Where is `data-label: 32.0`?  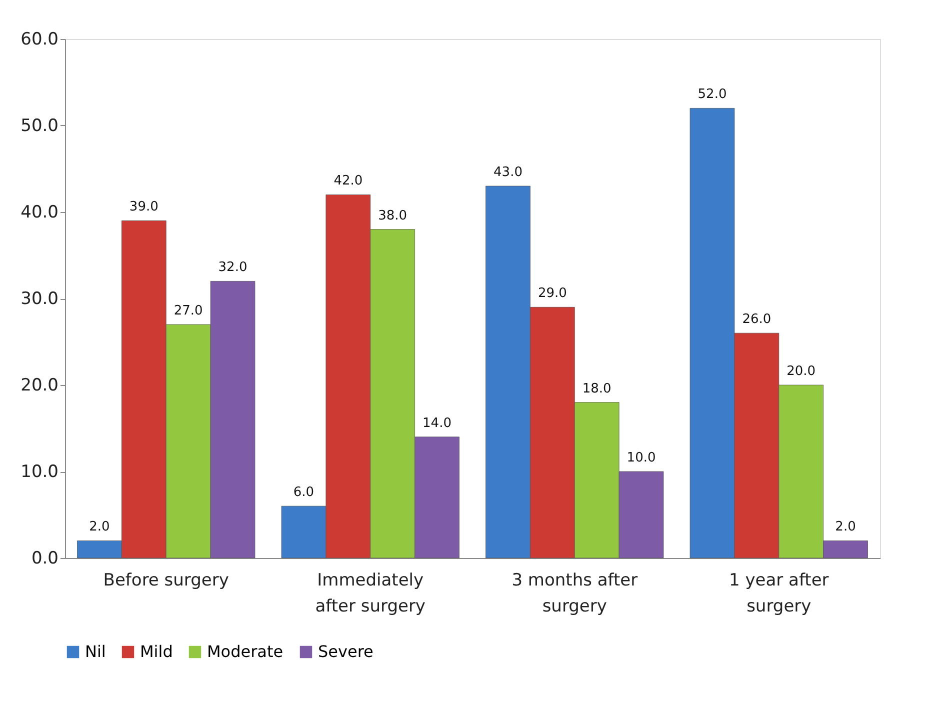 data-label: 32.0 is located at coordinates (233, 268).